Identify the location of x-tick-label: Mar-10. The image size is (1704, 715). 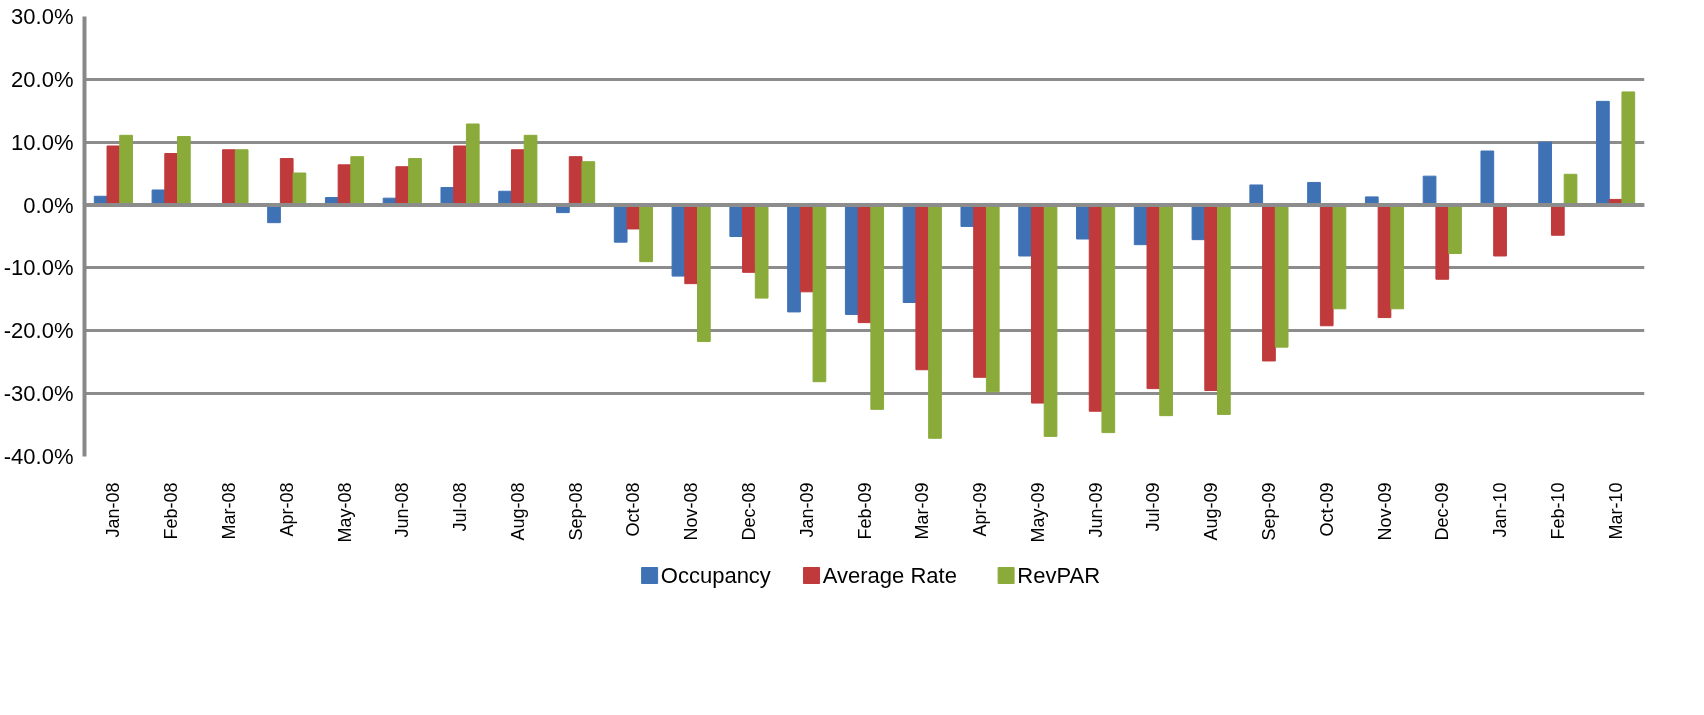
(1615, 511).